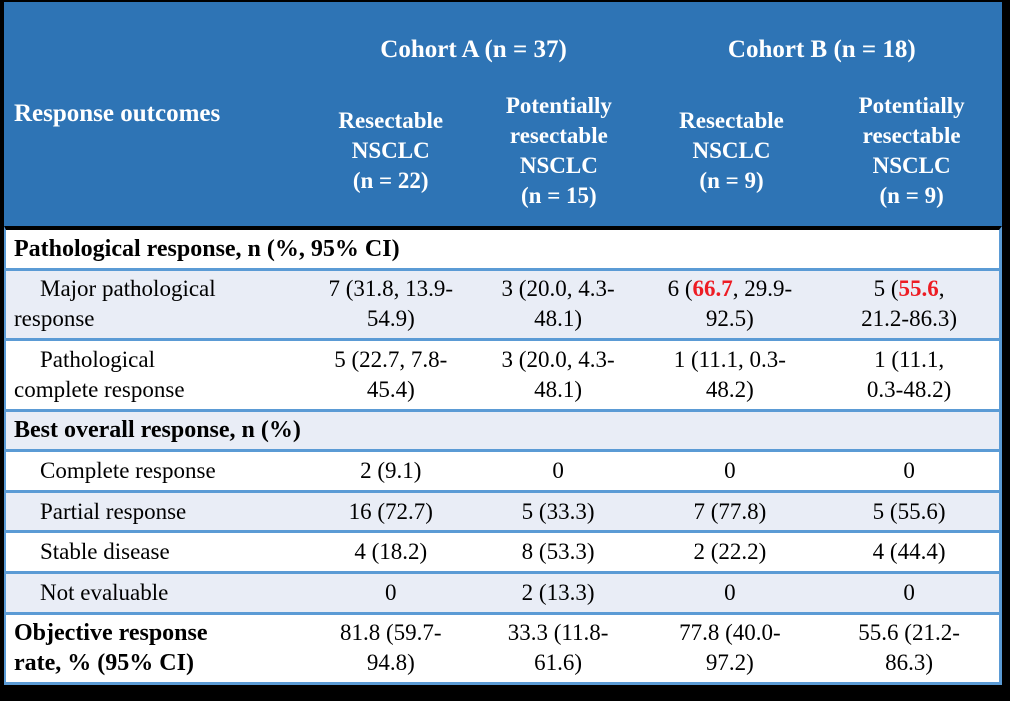 The image size is (1010, 701). Describe the element at coordinates (712, 289) in the screenshot. I see `highlighted-value: 66.7` at that location.